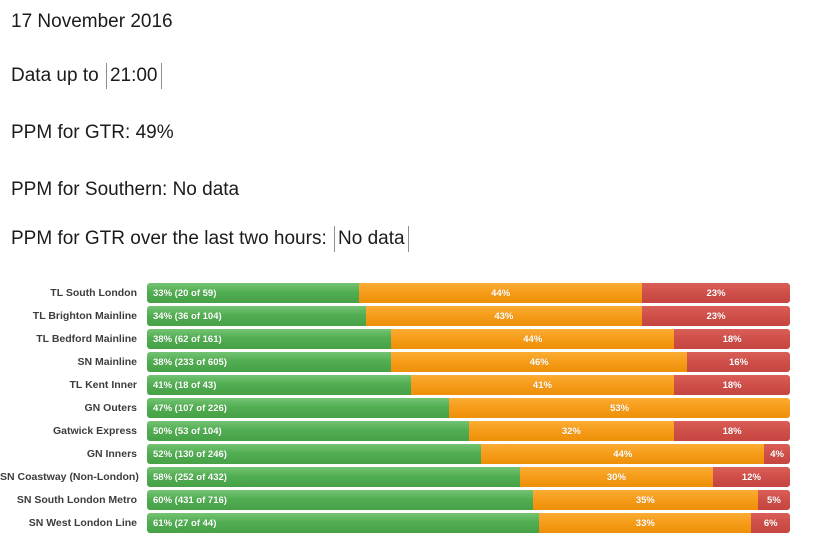  What do you see at coordinates (256, 316) in the screenshot?
I see `bar-segment-green: 34% (36 of 104)` at bounding box center [256, 316].